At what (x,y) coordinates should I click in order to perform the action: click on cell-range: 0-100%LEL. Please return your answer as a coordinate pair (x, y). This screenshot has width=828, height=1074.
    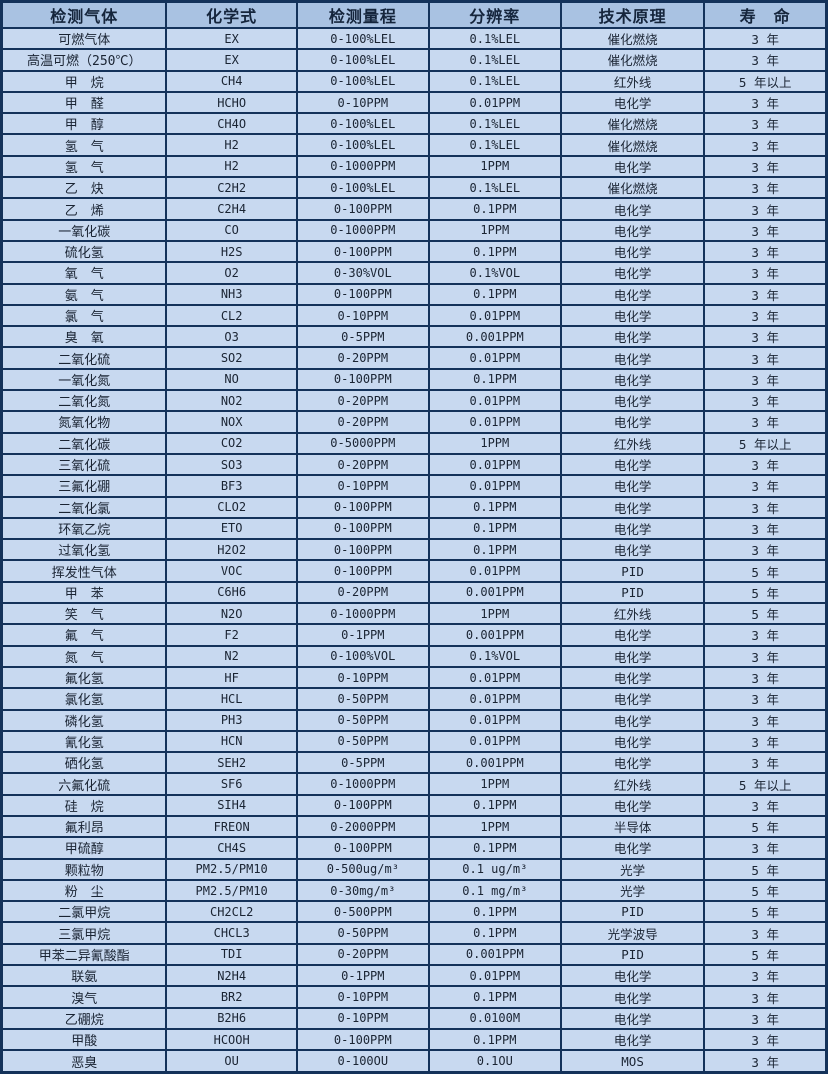
    Looking at the image, I should click on (362, 60).